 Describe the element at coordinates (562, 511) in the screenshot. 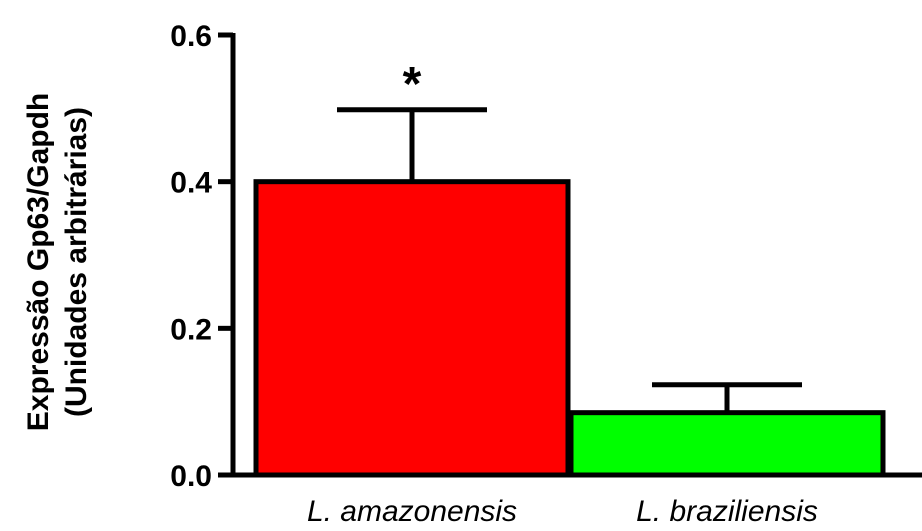

I see `x-axis-categories: L. amazonensis L. braziliensis` at that location.